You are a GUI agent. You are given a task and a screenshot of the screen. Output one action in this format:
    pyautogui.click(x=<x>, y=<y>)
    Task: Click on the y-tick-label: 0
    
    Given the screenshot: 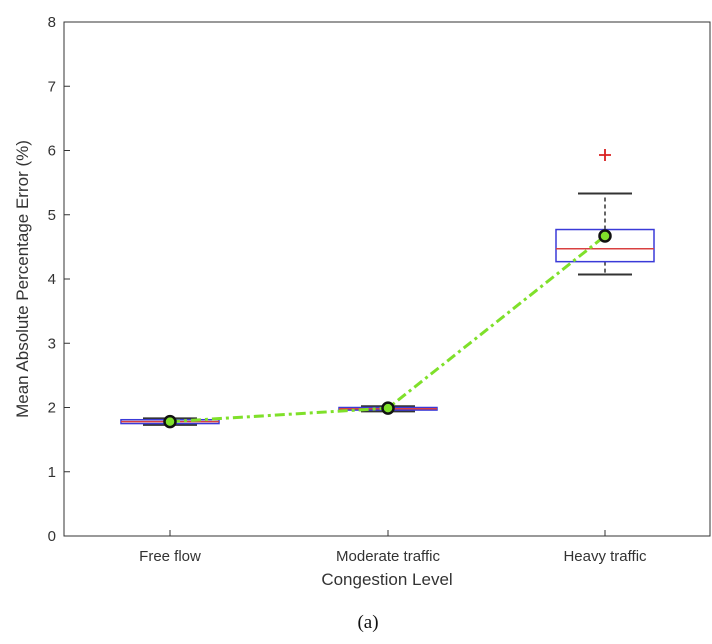 What is the action you would take?
    pyautogui.click(x=52, y=536)
    